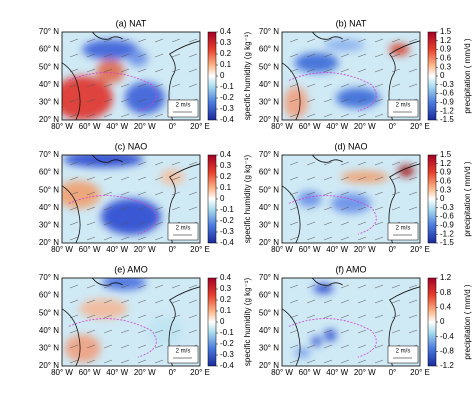 The height and width of the screenshot is (414, 474). I want to click on colorbar-tick-label: 1.2, so click(446, 277).